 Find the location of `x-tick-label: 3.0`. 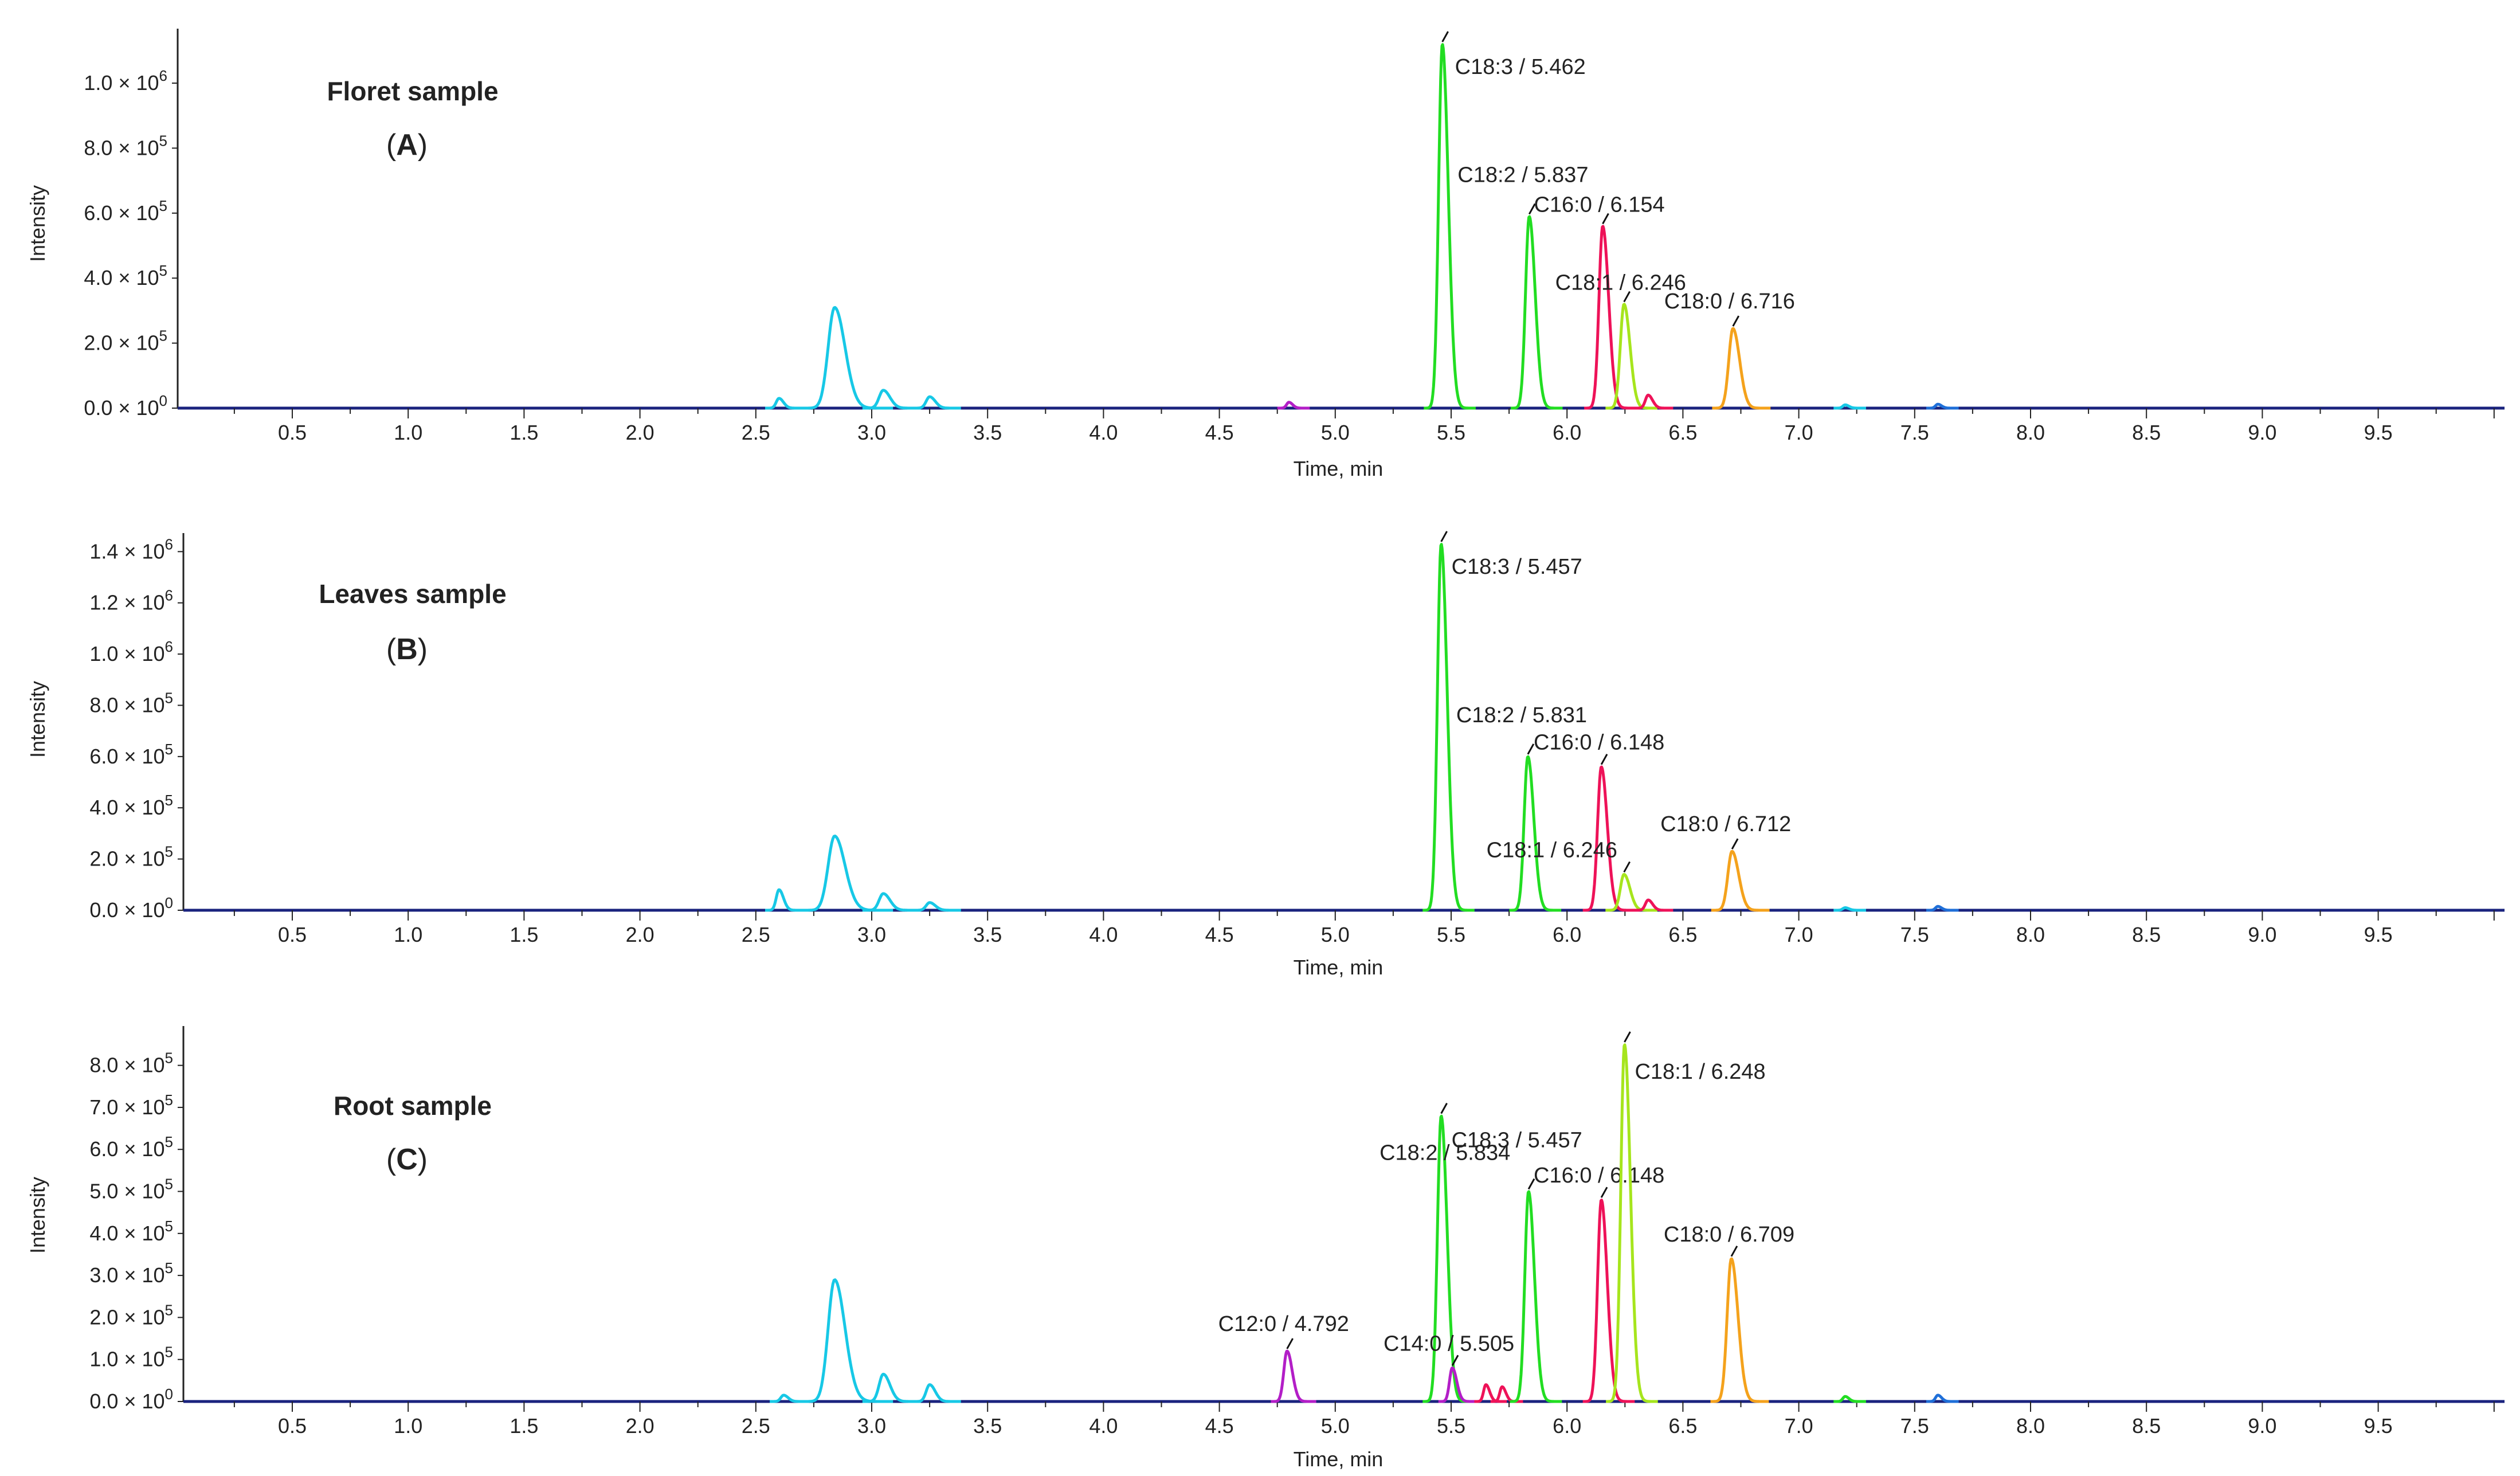

x-tick-label: 3.0 is located at coordinates (871, 1426).